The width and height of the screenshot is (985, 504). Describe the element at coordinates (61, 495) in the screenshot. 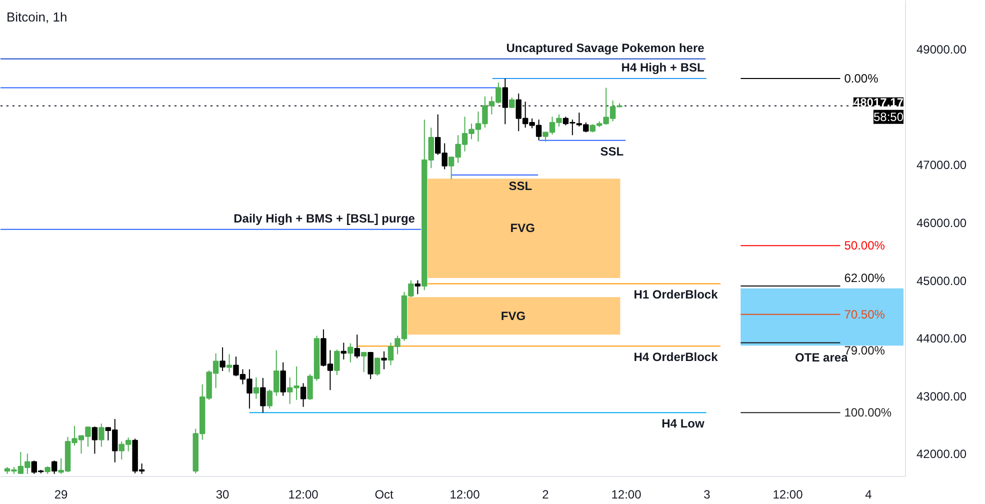

I see `x-tick-label: 29` at that location.